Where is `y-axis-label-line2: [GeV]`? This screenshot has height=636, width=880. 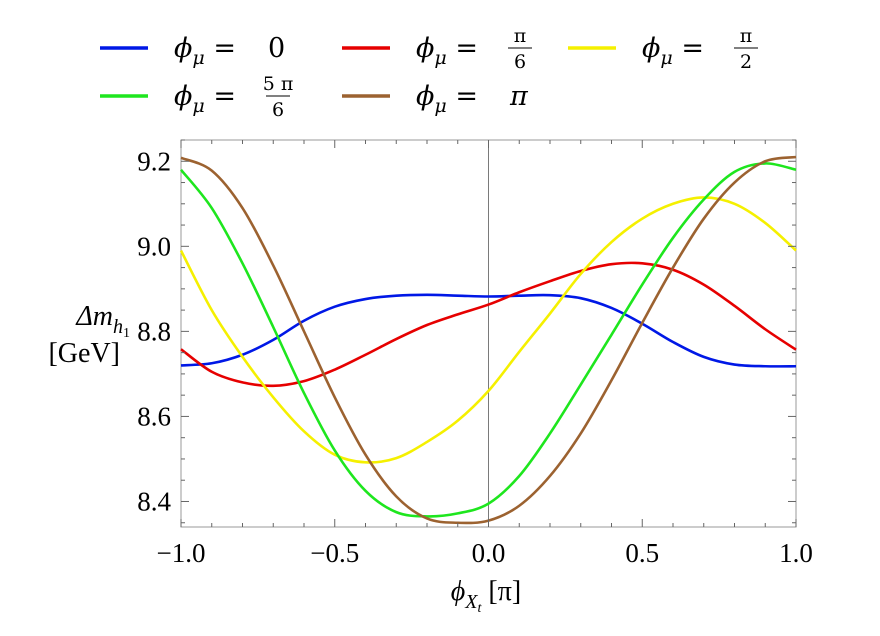
y-axis-label-line2: [GeV] is located at coordinates (84, 353).